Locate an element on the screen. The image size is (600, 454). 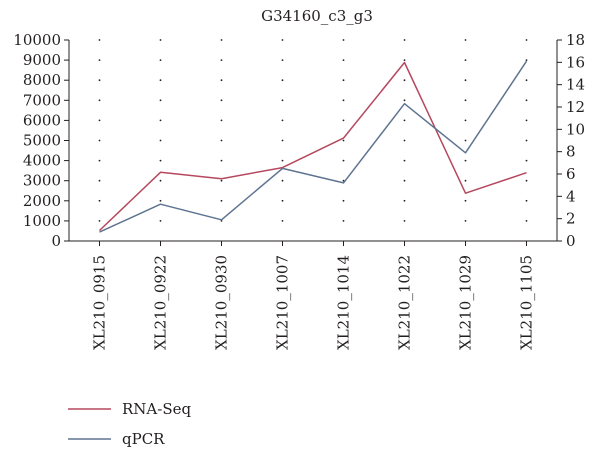
right-tick-label: 16 is located at coordinates (575, 62).